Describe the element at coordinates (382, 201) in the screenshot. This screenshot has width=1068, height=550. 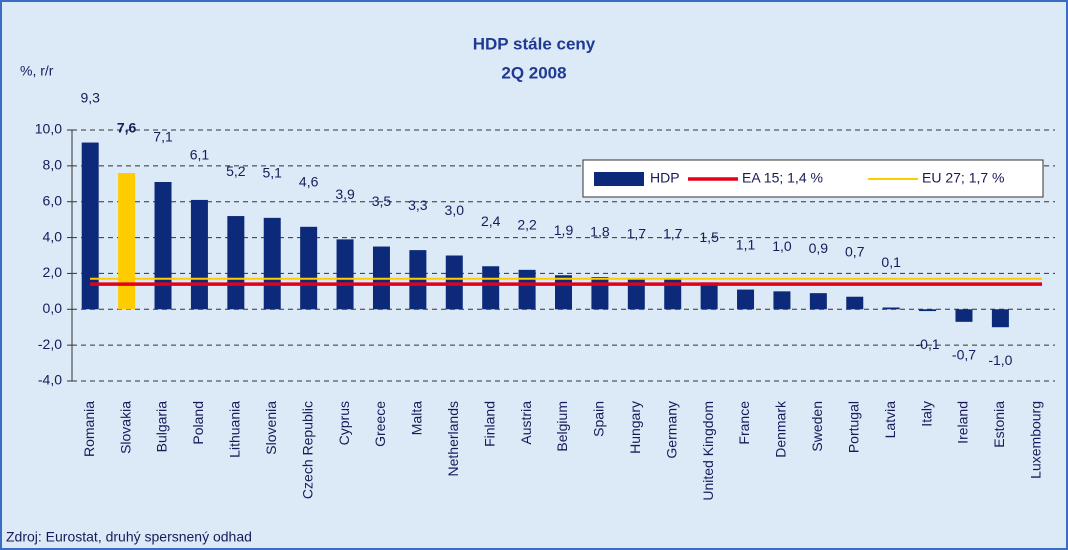
I see `data-label: 3,5` at that location.